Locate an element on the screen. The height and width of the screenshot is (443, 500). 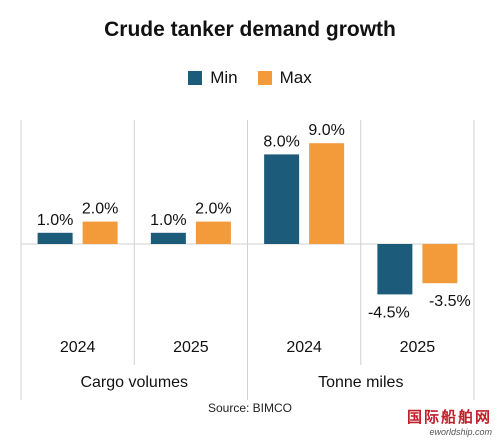
chart-title: Crude tanker demand growth is located at coordinates (250, 29).